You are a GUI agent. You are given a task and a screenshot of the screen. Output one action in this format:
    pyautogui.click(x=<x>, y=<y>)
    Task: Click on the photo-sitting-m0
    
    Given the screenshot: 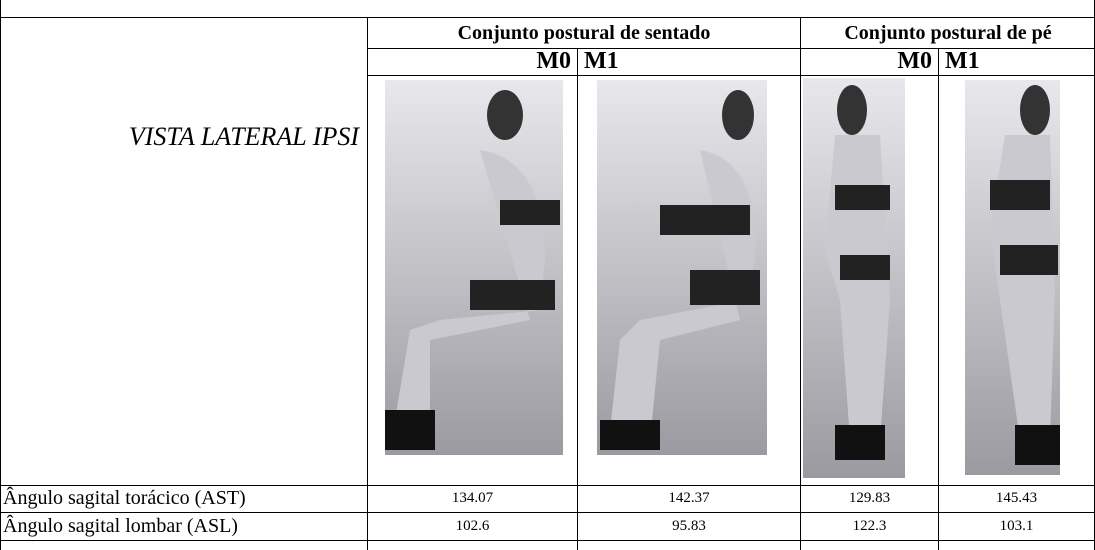 What is the action you would take?
    pyautogui.click(x=474, y=267)
    